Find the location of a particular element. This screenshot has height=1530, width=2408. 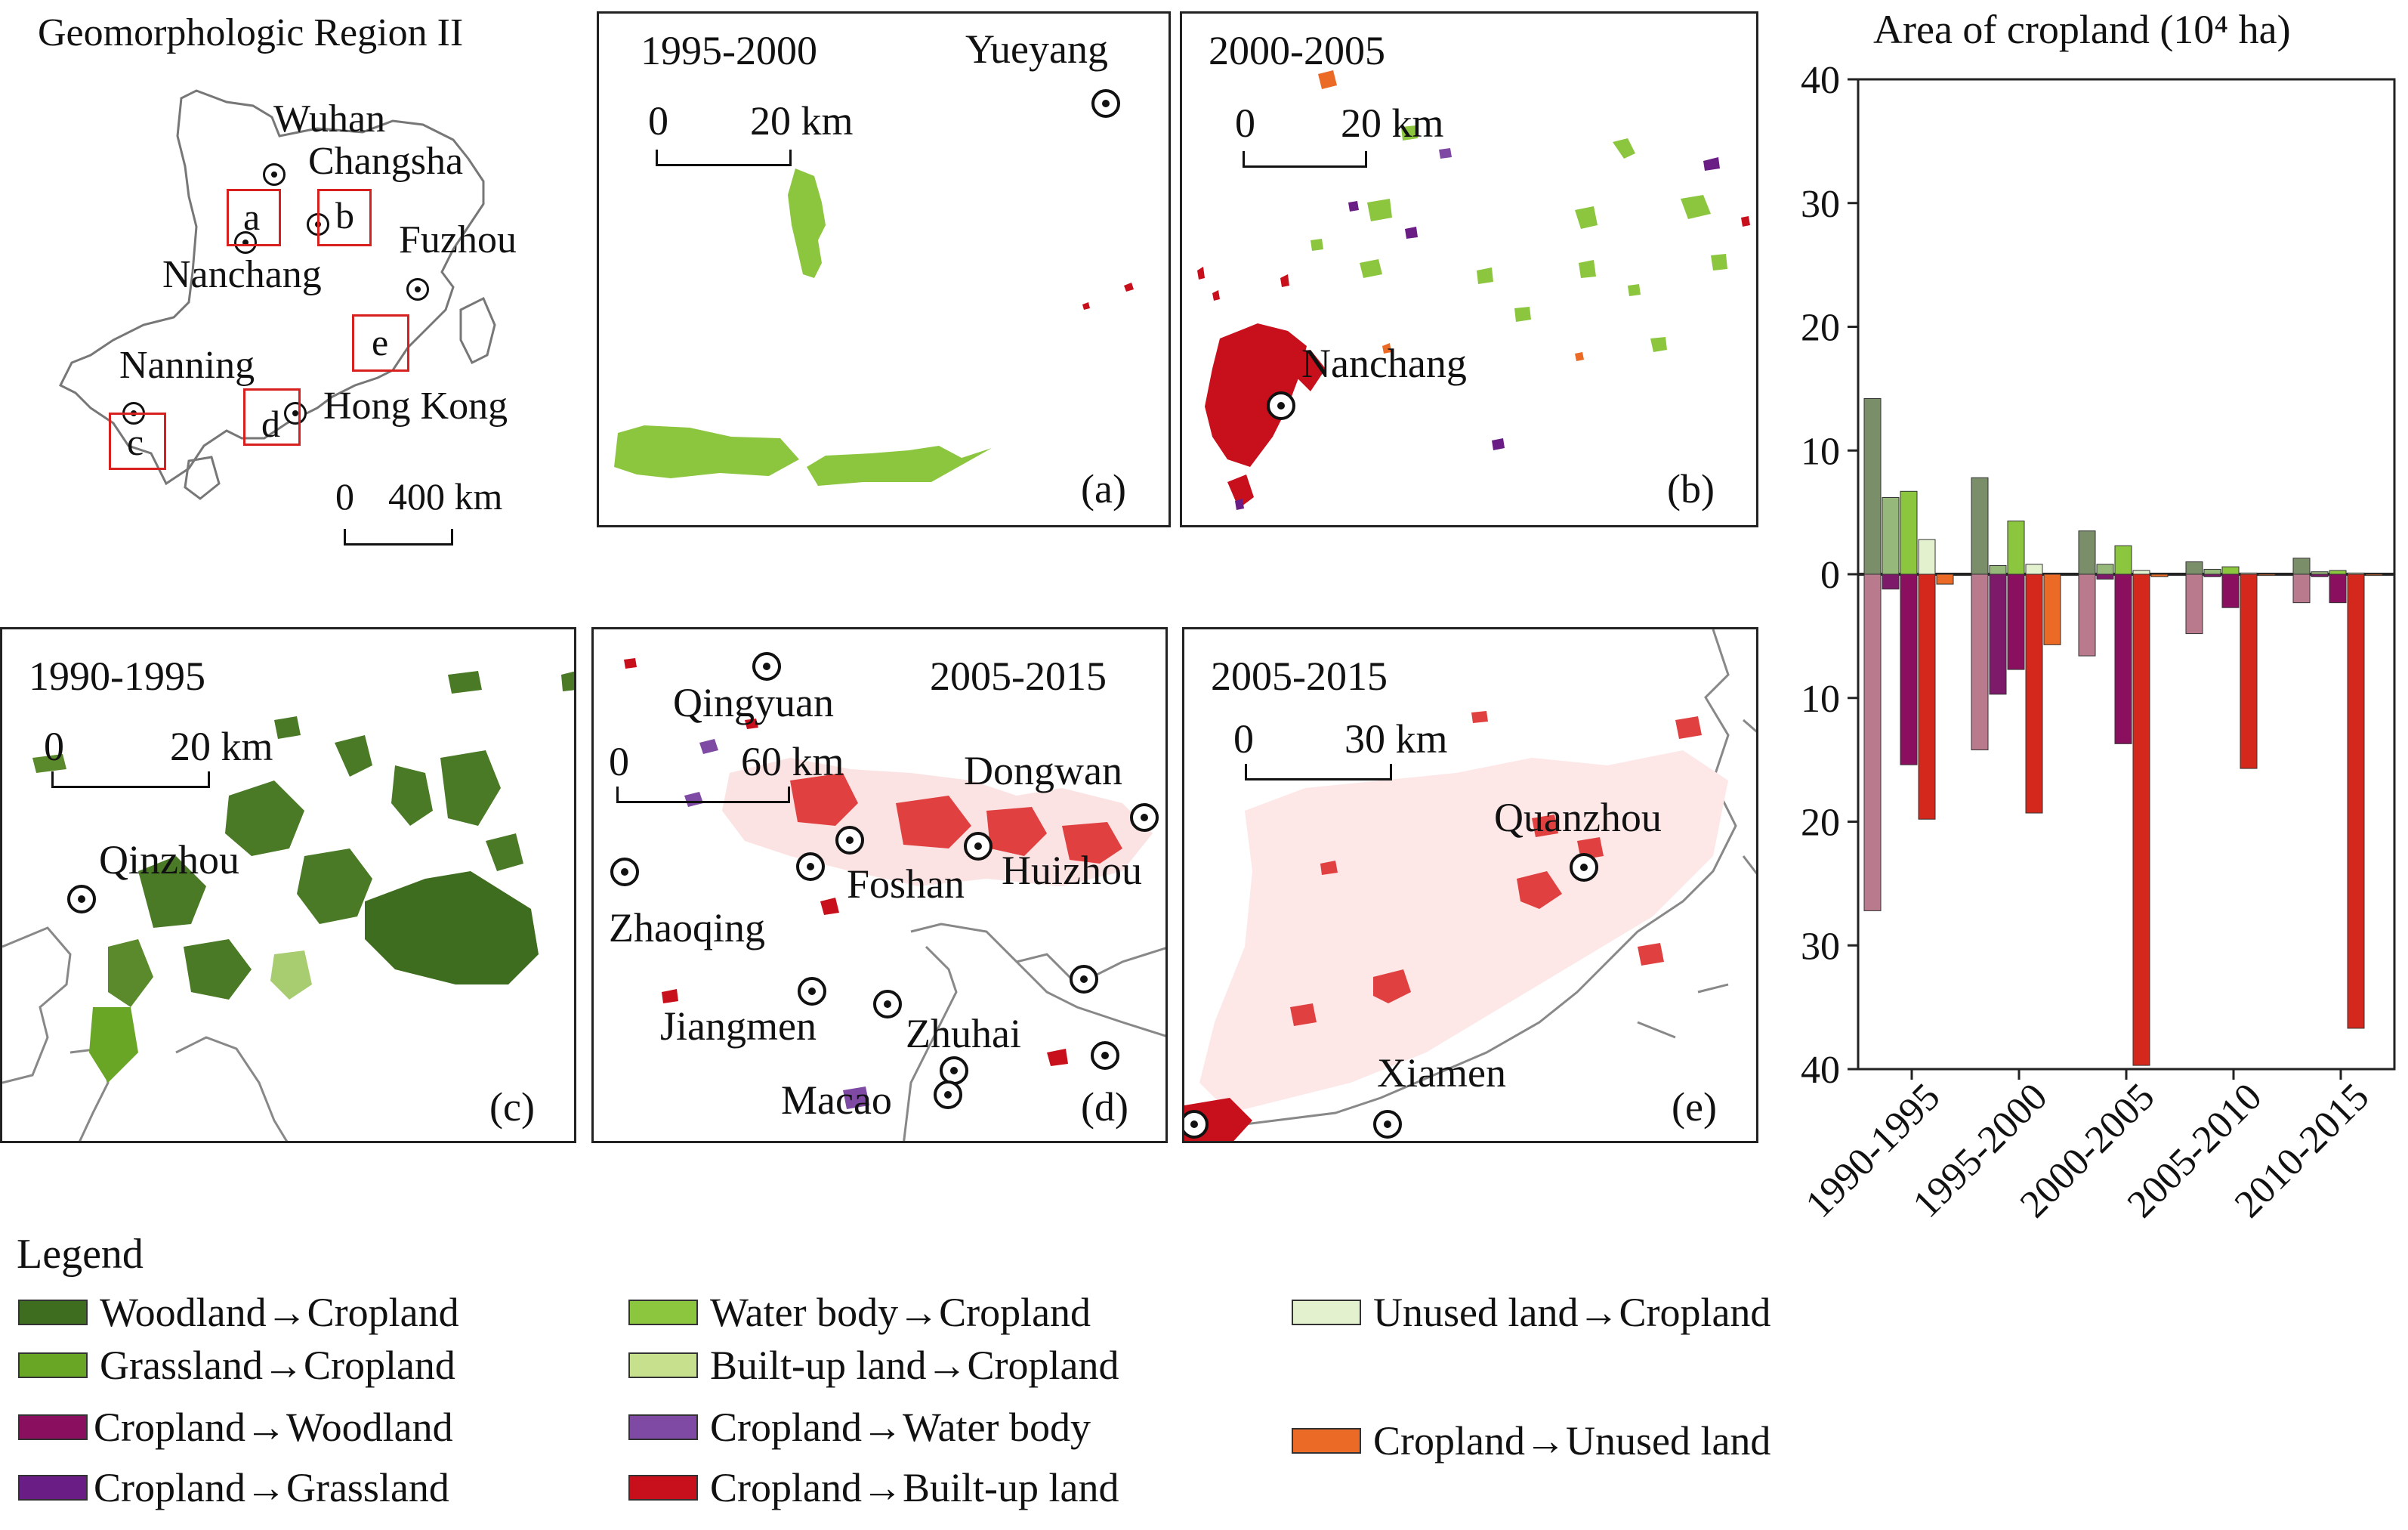

panel-e-marker-zhangzhou is located at coordinates (1196, 1124).